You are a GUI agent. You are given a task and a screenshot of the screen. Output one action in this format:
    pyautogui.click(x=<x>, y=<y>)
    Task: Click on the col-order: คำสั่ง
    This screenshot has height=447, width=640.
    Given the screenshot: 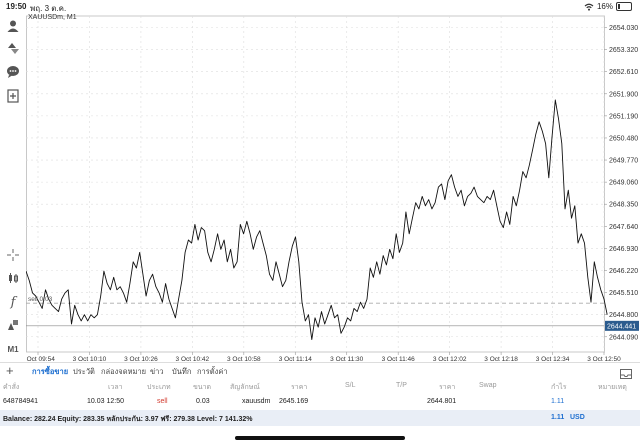 What is the action you would take?
    pyautogui.click(x=11, y=387)
    